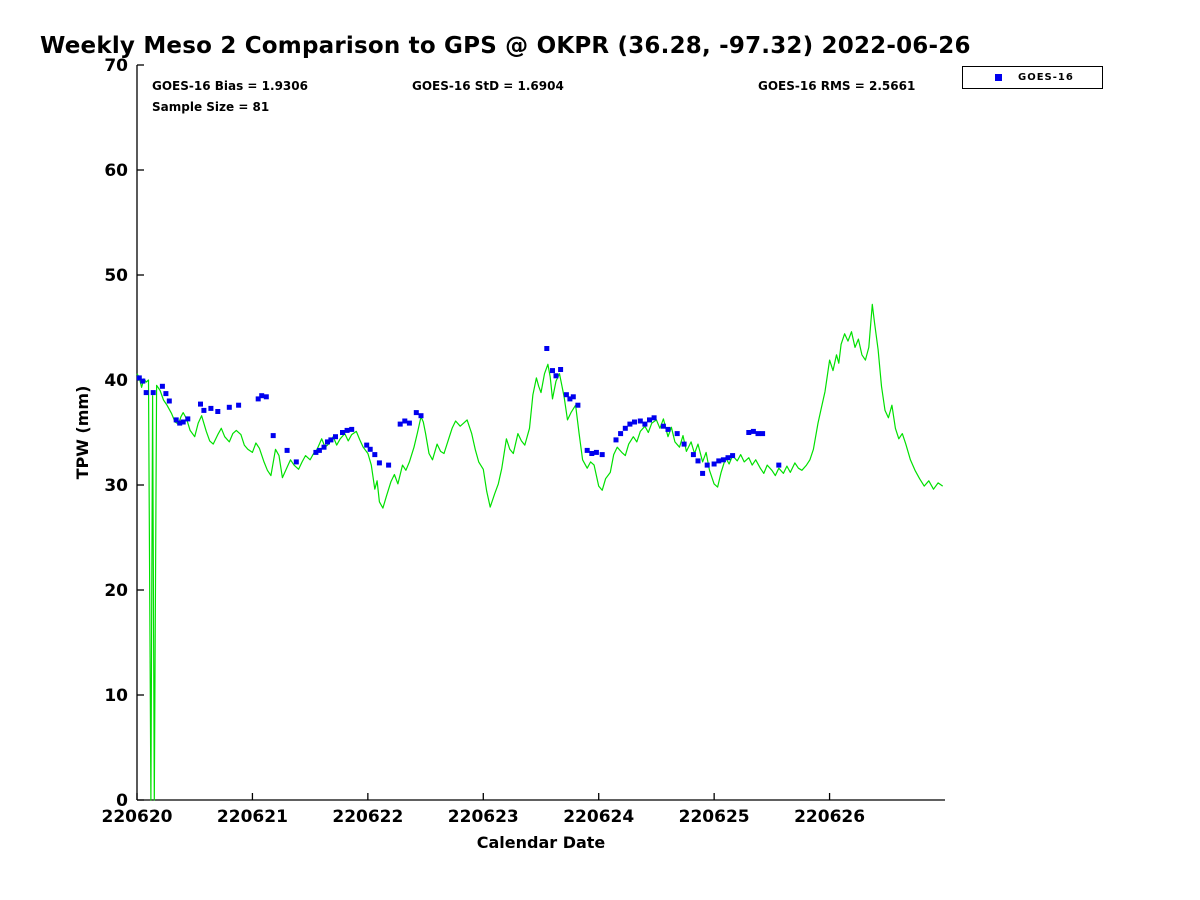  Describe the element at coordinates (598, 817) in the screenshot. I see `x-tick-label: 220624` at that location.